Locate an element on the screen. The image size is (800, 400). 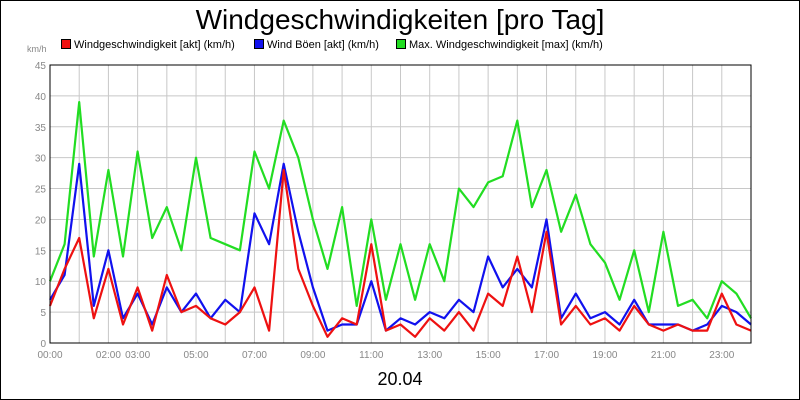
x-tick-label: 15:00 is located at coordinates (488, 355).